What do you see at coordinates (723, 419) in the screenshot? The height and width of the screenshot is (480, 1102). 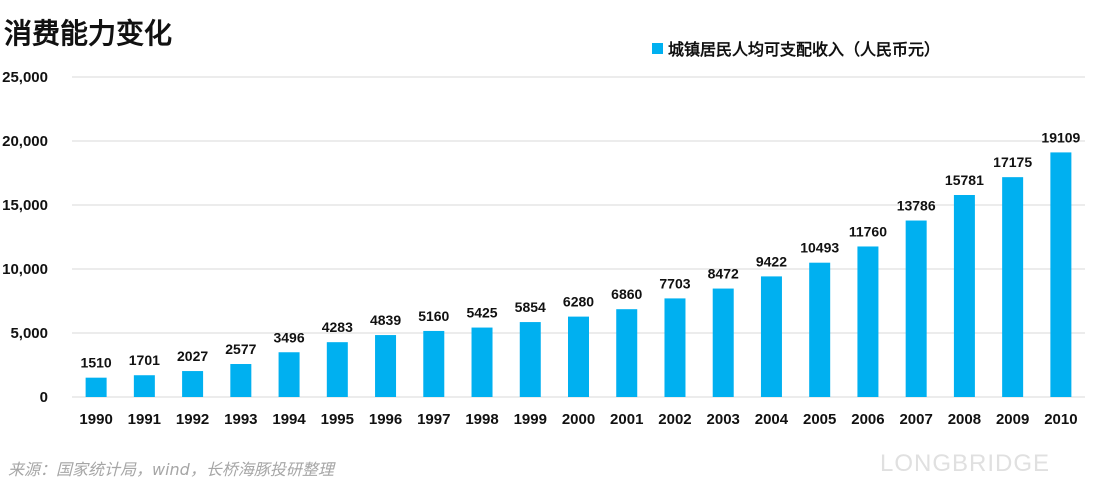 I see `x-tick-label: 2003` at bounding box center [723, 419].